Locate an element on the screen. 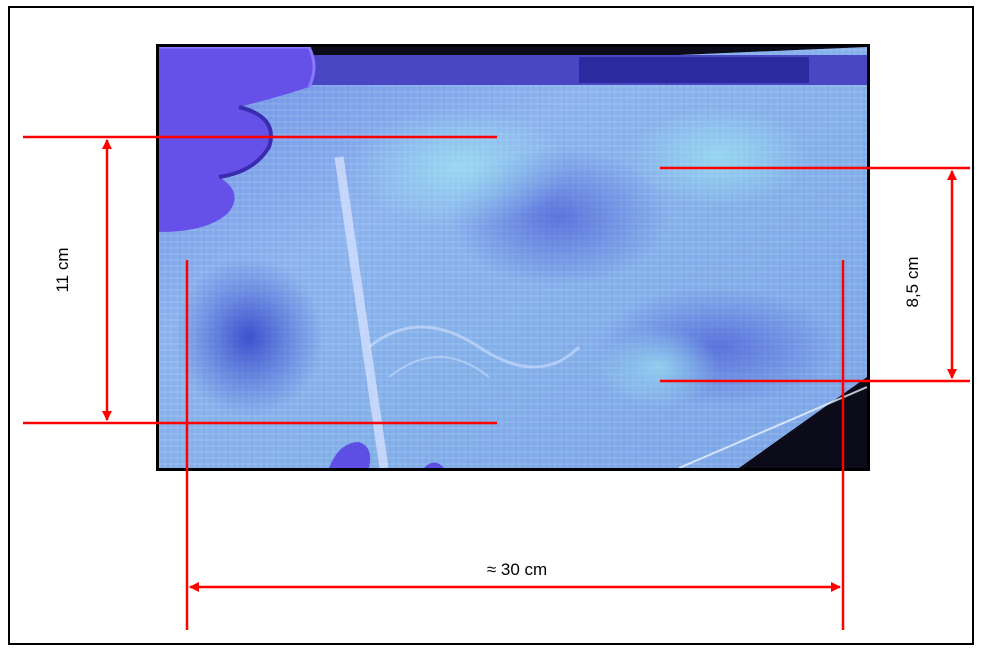 Image resolution: width=984 pixels, height=656 pixels. label-height-left: 11 cm is located at coordinates (62, 269).